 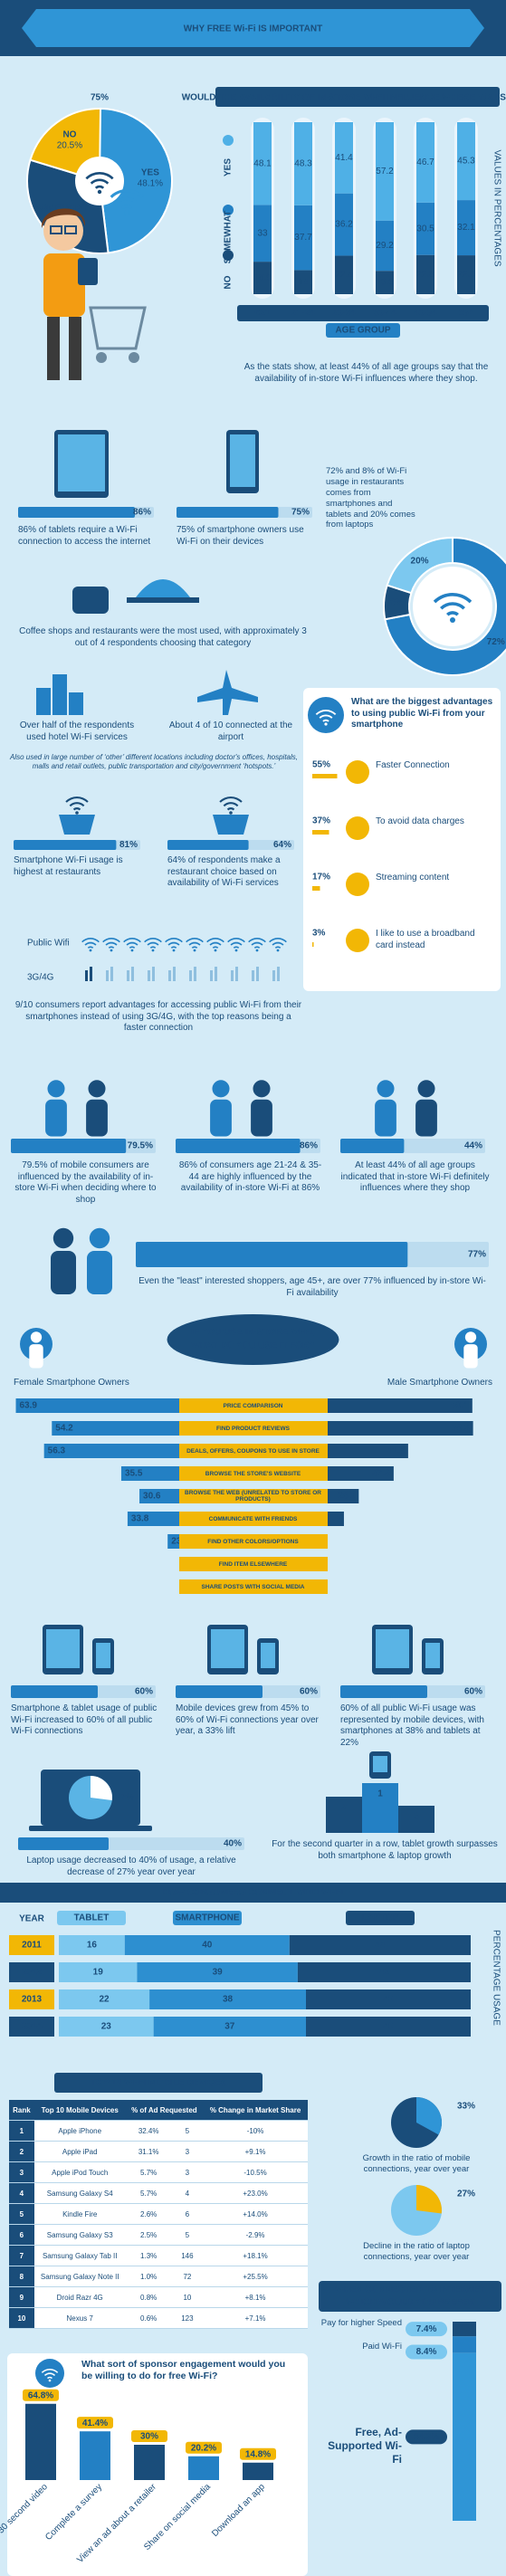 What do you see at coordinates (347, 1497) in the screenshot?
I see `uses-value: 28.5` at bounding box center [347, 1497].